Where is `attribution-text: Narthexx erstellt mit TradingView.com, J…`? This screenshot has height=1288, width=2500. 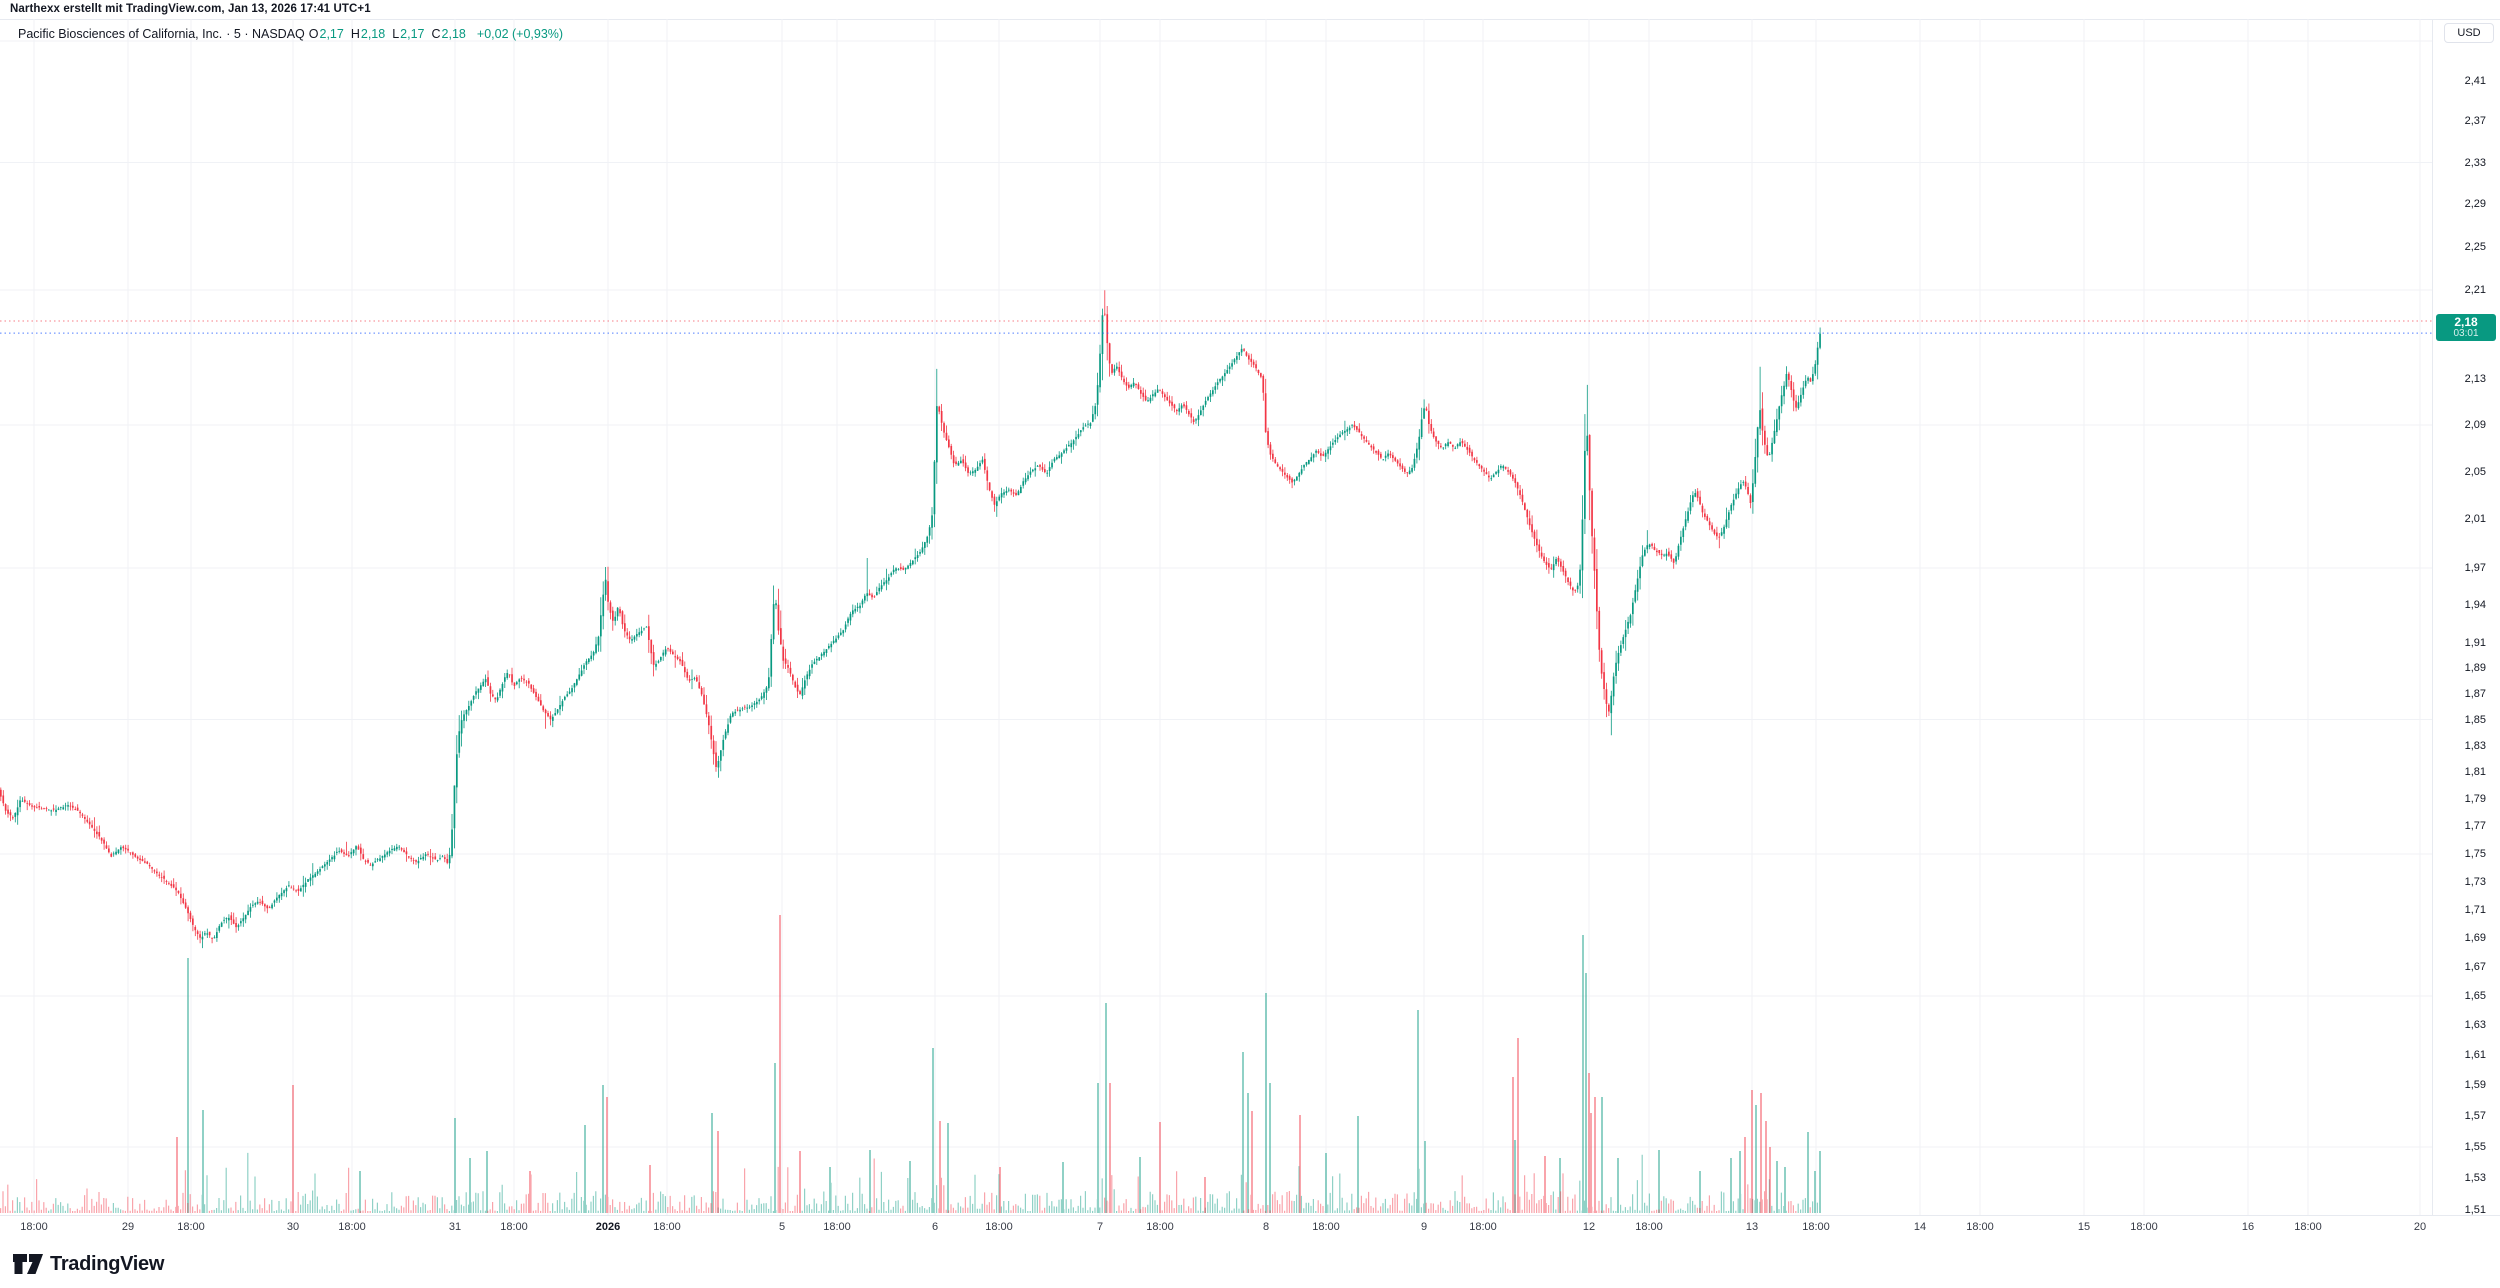
attribution-text: Narthexx erstellt mit TradingView.com, J… is located at coordinates (190, 9).